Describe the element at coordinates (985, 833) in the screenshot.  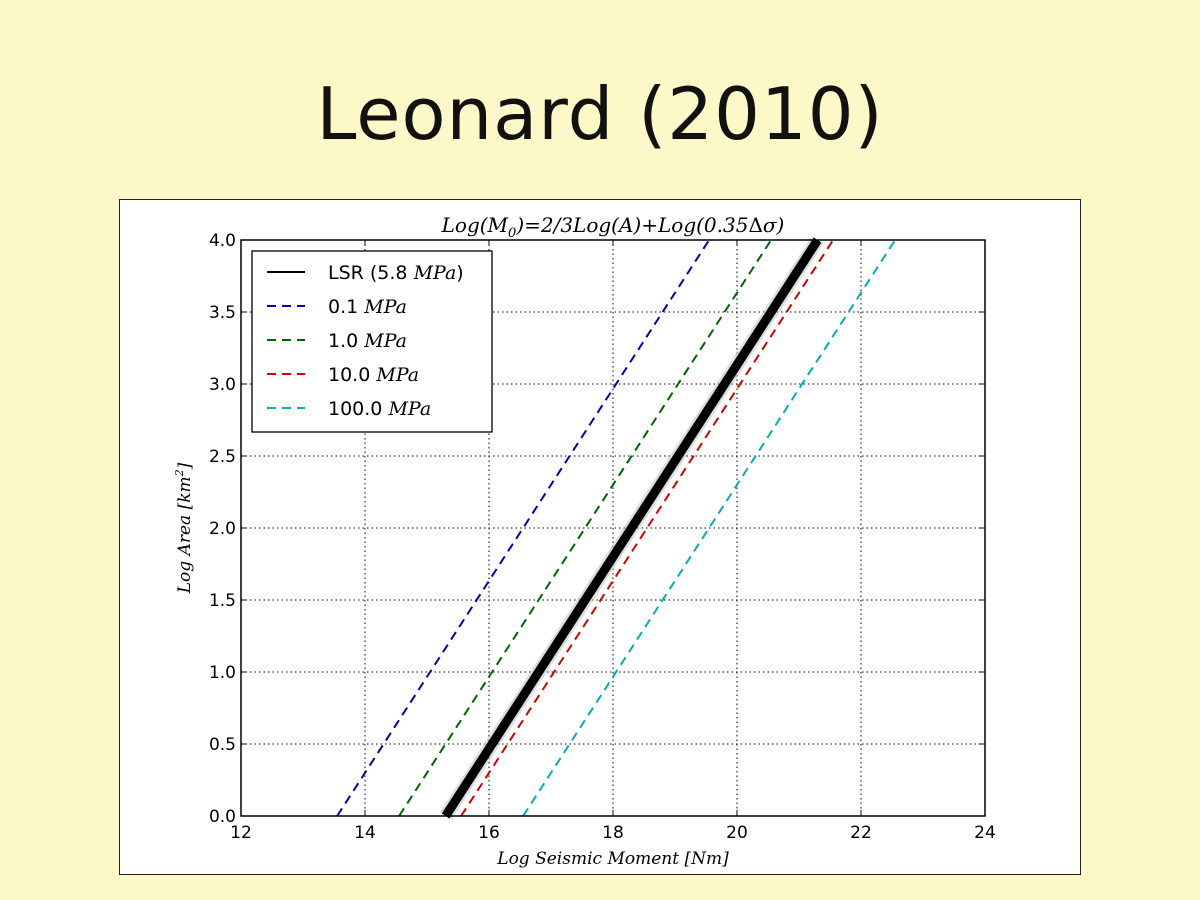
I see `x-tick-label: 24` at that location.